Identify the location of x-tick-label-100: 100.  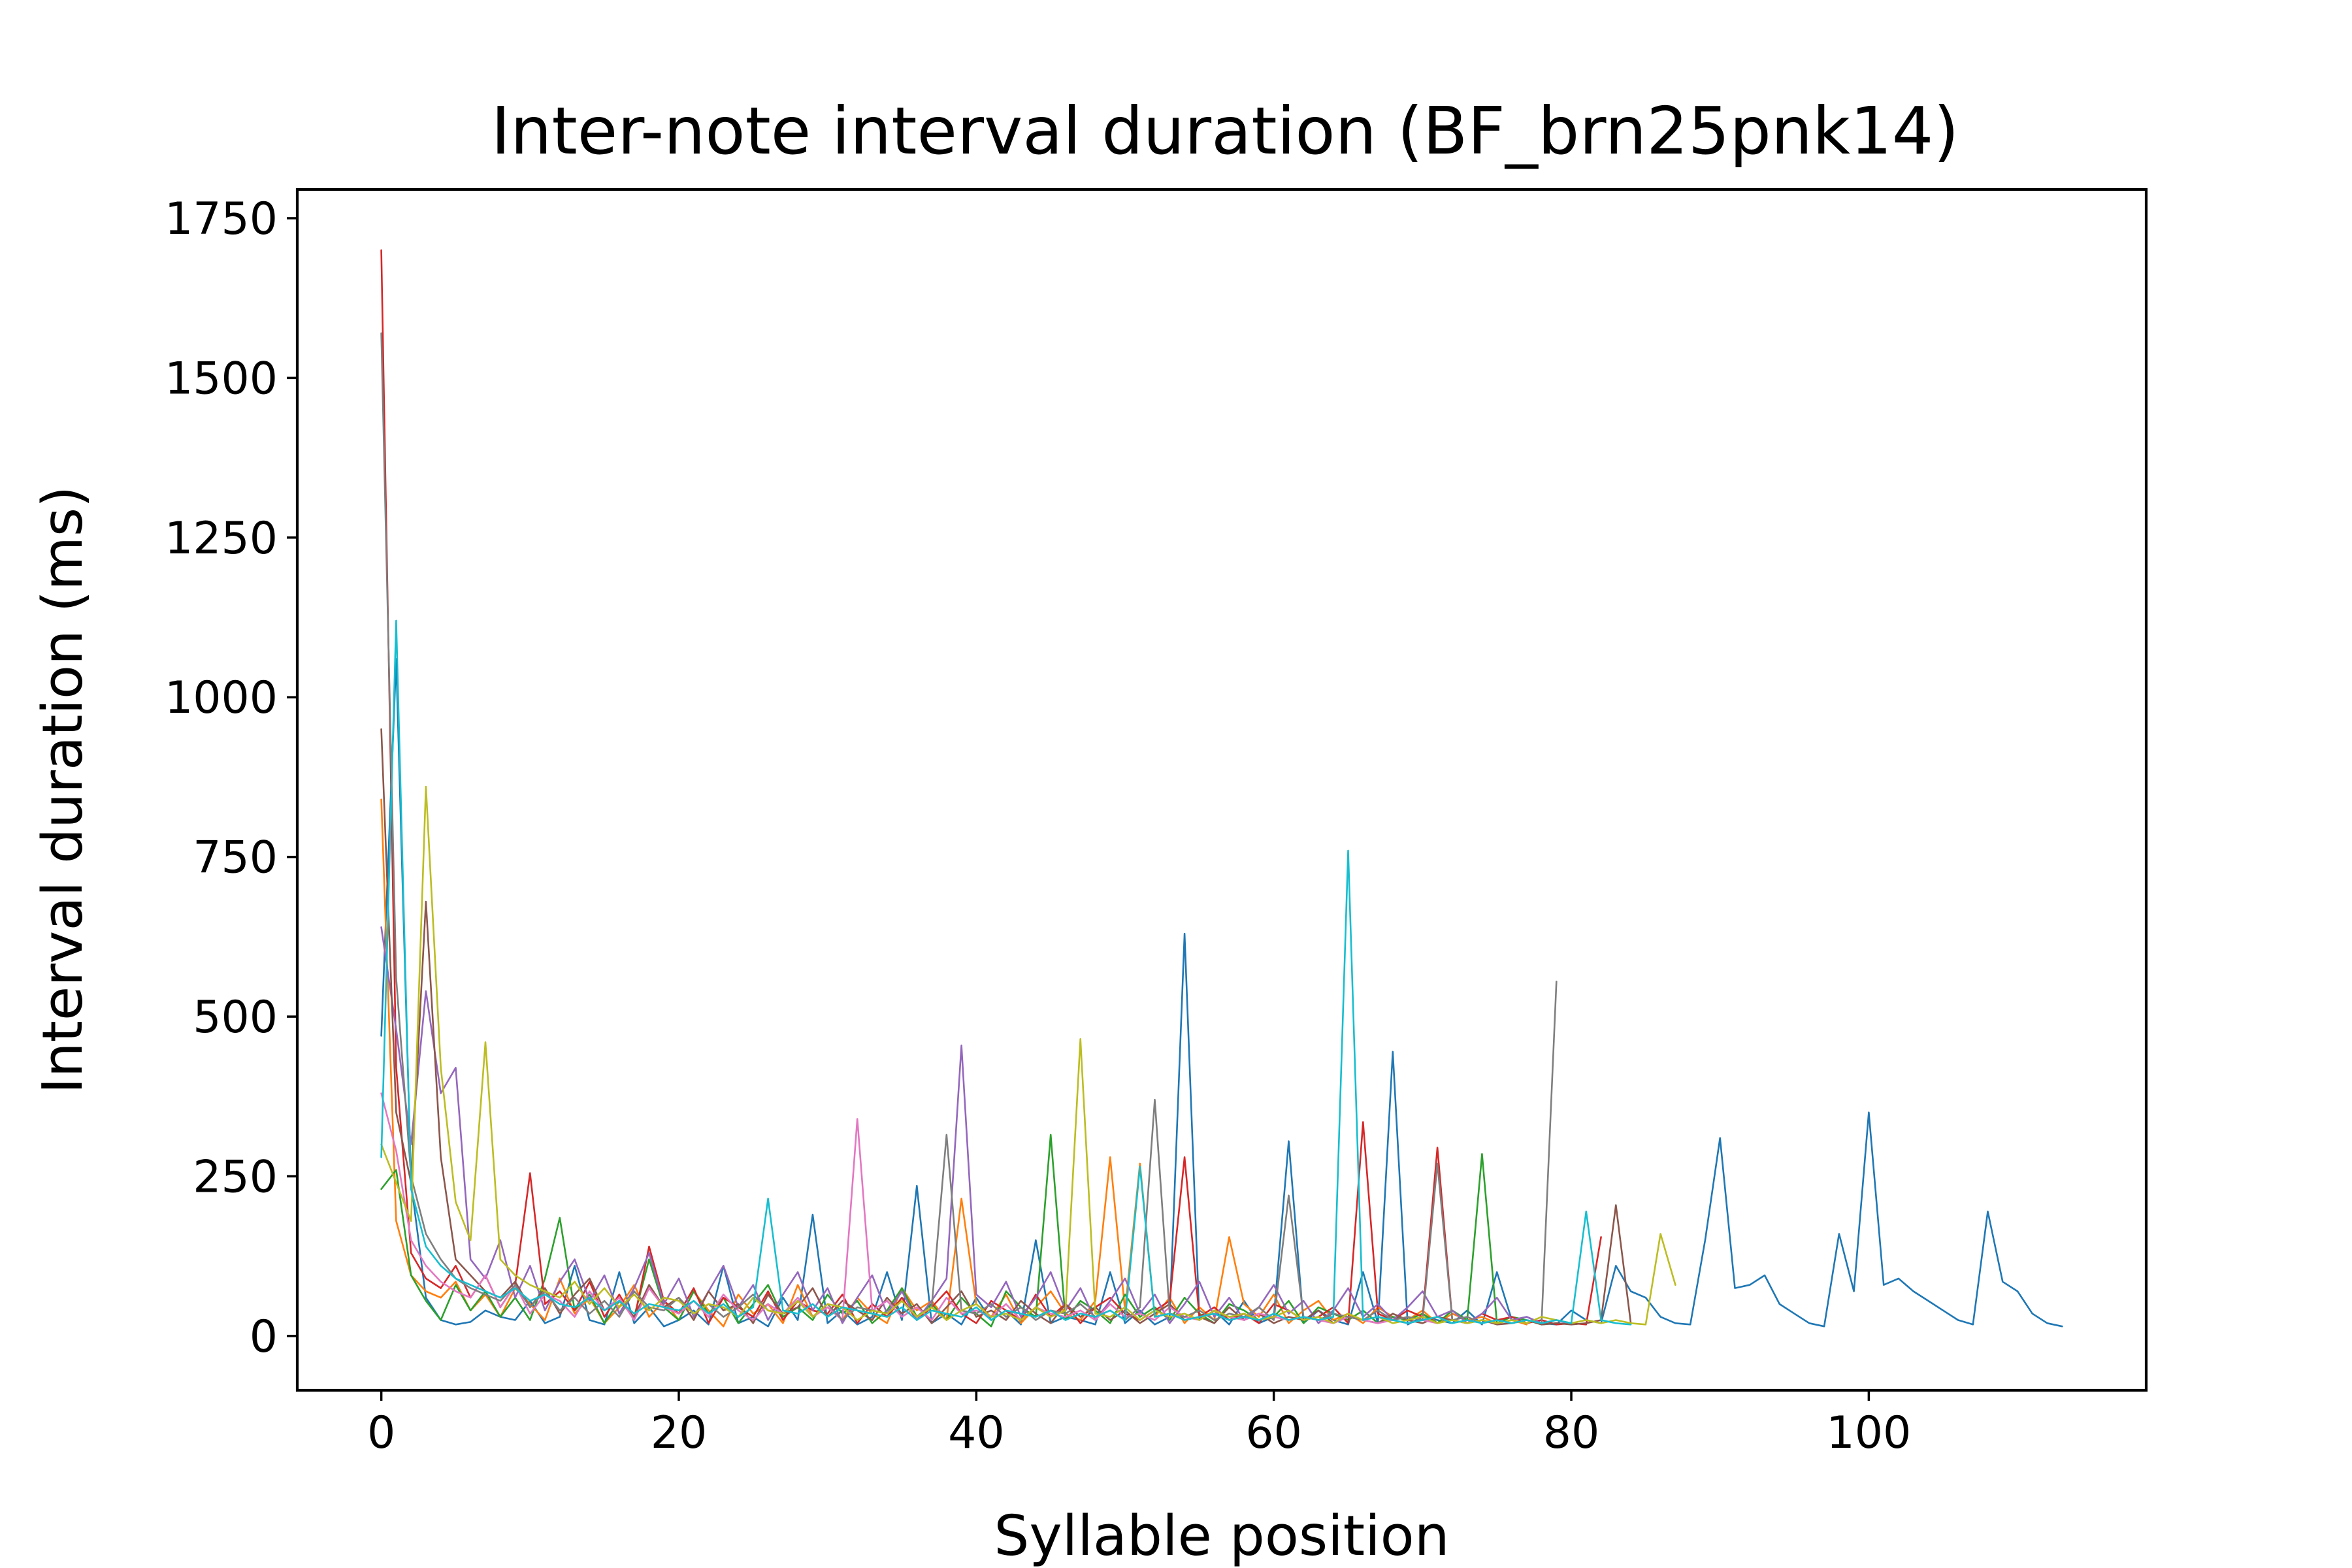
(1868, 1433).